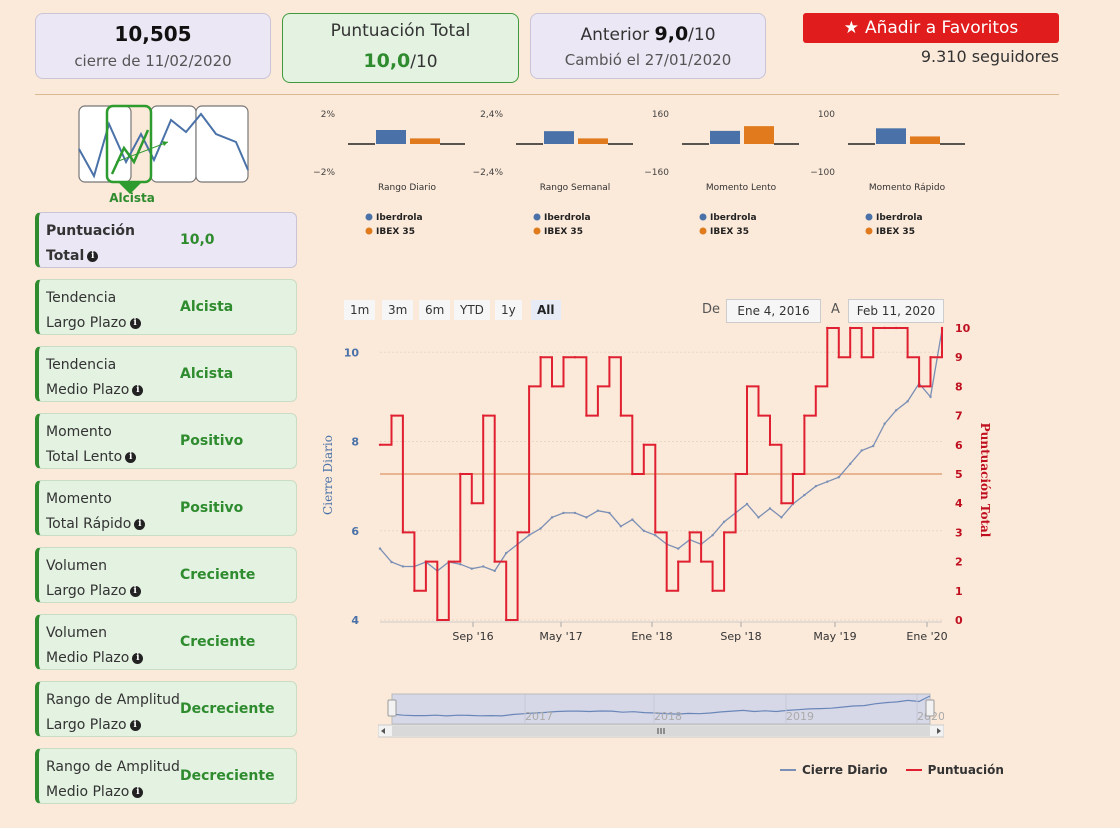 The height and width of the screenshot is (828, 1120). Describe the element at coordinates (508, 310) in the screenshot. I see `range-button: 1y` at that location.